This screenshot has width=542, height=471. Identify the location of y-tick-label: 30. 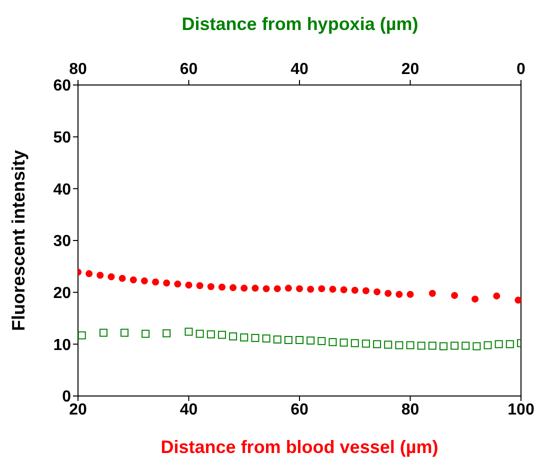
(62, 241).